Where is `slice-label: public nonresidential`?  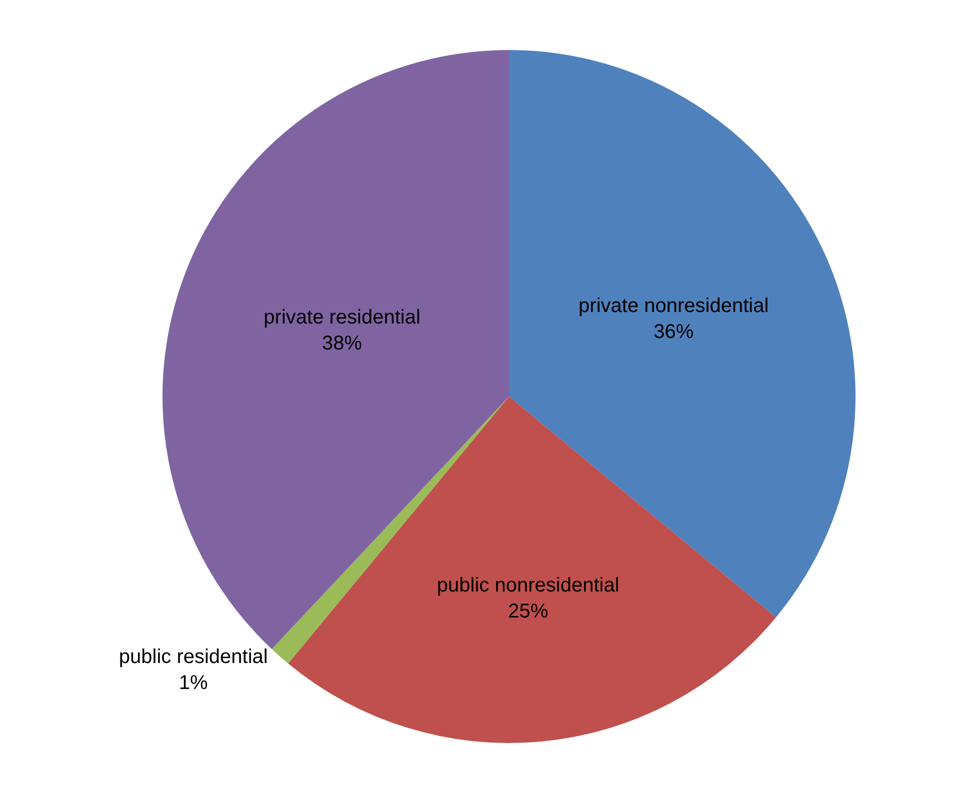 slice-label: public nonresidential is located at coordinates (528, 585).